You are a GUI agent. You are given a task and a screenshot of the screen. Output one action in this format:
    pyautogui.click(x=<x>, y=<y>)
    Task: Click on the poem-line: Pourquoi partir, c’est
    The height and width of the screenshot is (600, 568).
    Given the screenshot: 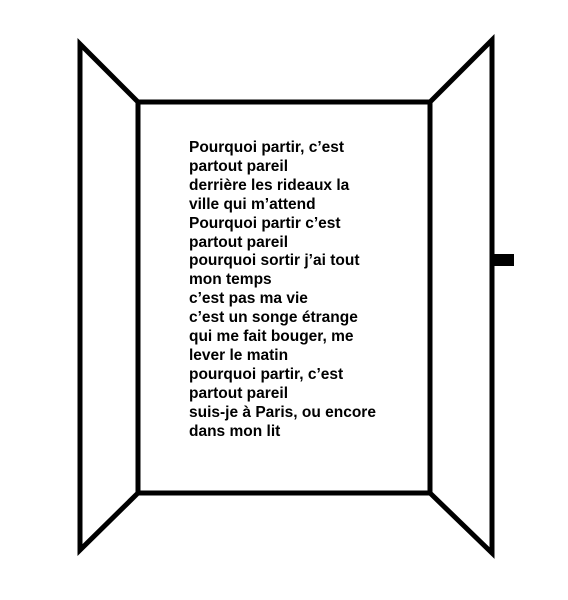 What is the action you would take?
    pyautogui.click(x=267, y=147)
    